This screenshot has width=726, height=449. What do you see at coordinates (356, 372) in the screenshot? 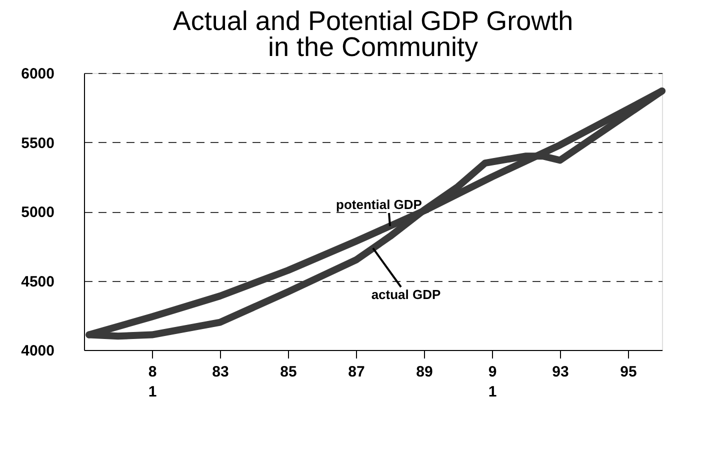
I see `x-tick-label: 87` at bounding box center [356, 372].